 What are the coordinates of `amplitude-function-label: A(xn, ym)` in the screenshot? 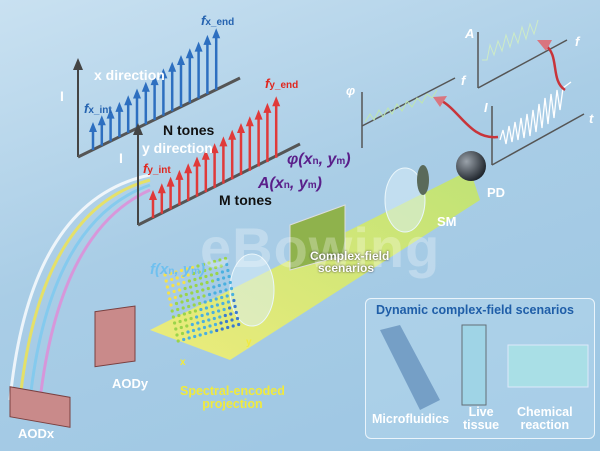 It's located at (290, 183).